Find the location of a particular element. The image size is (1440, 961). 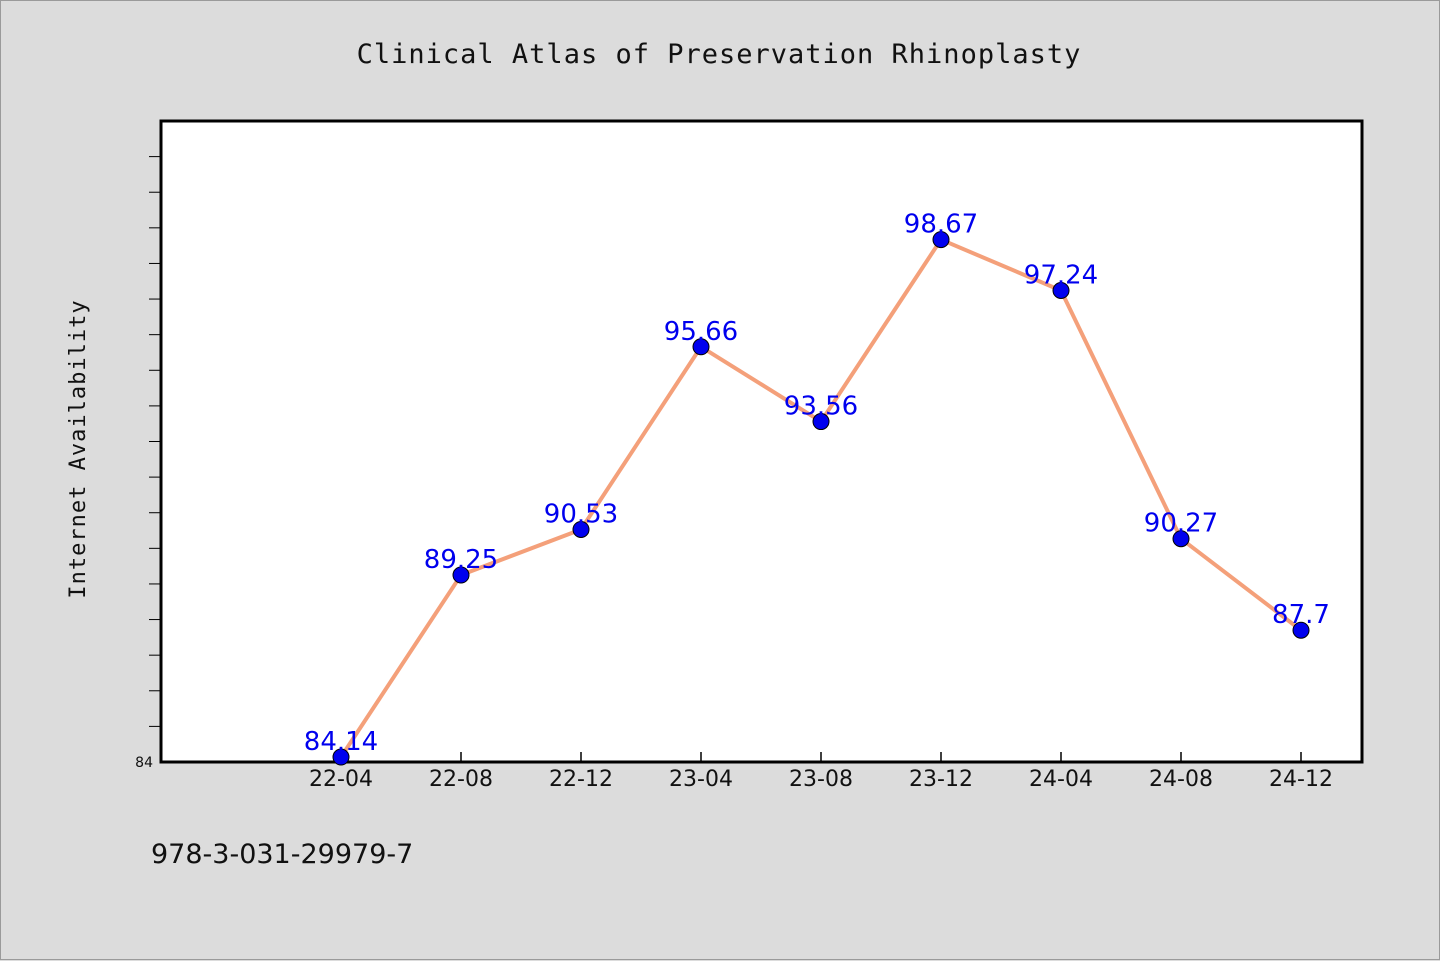

y-axis-ticks: 84 is located at coordinates (148, 463).